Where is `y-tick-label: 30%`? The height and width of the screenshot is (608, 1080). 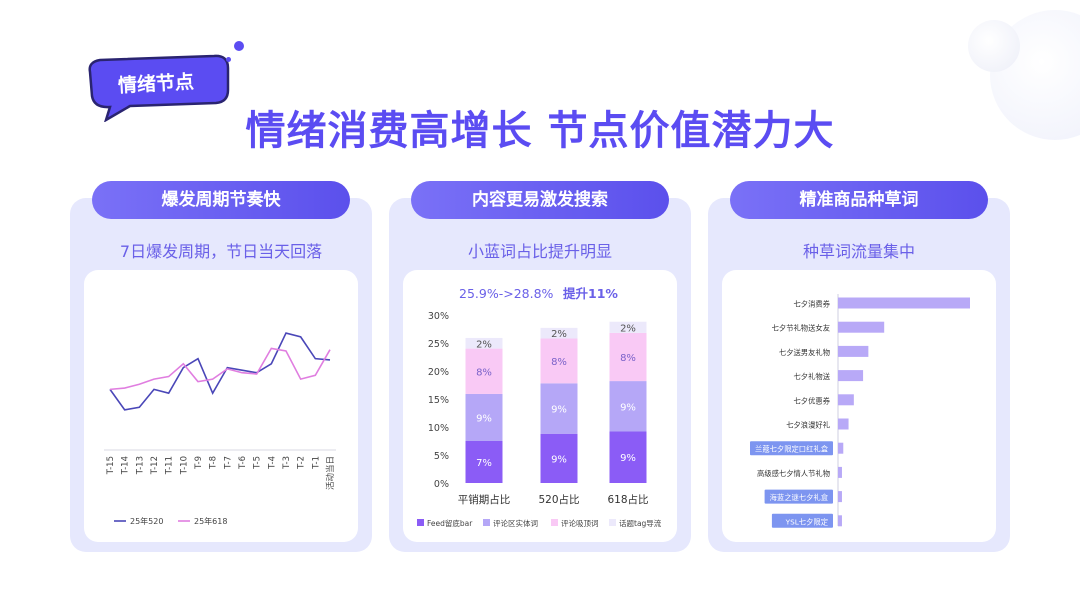
y-tick-label: 30% is located at coordinates (438, 316).